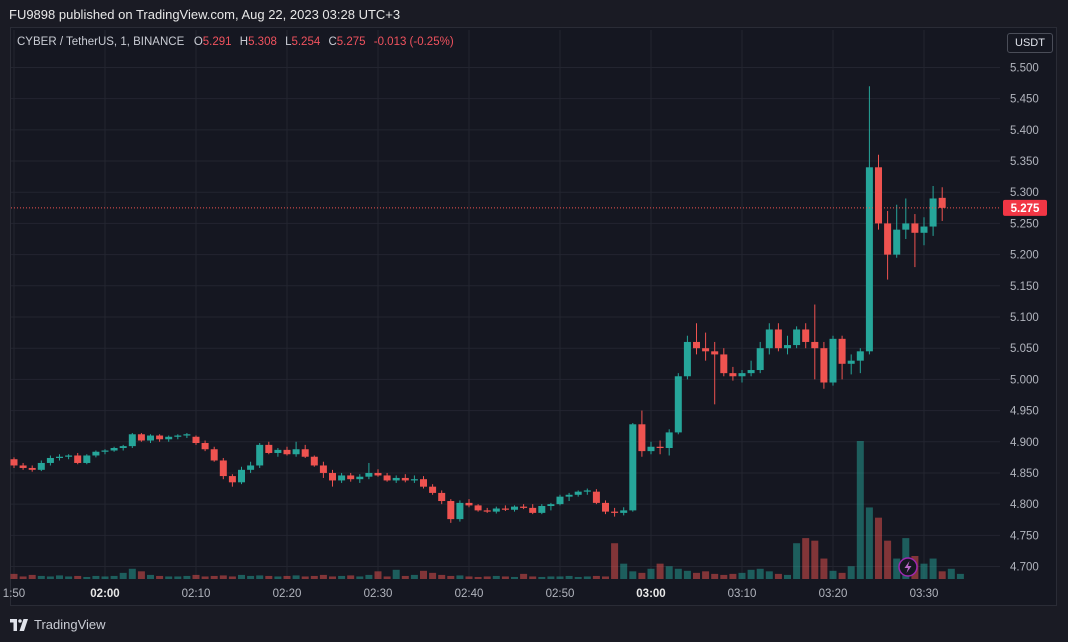  What do you see at coordinates (924, 594) in the screenshot?
I see `x-tick-label: 03:30` at bounding box center [924, 594].